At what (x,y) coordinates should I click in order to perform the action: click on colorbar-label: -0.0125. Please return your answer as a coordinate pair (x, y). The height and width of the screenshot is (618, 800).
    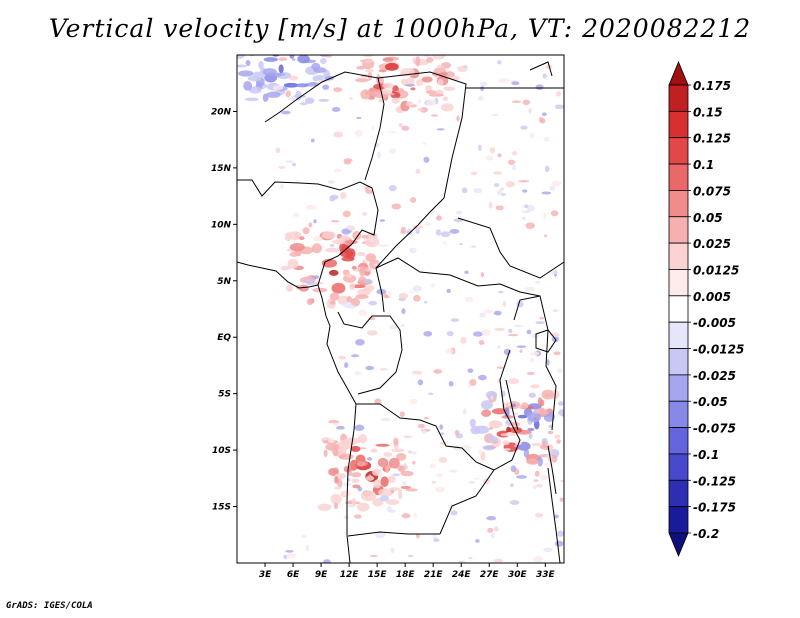
    Looking at the image, I should click on (718, 350).